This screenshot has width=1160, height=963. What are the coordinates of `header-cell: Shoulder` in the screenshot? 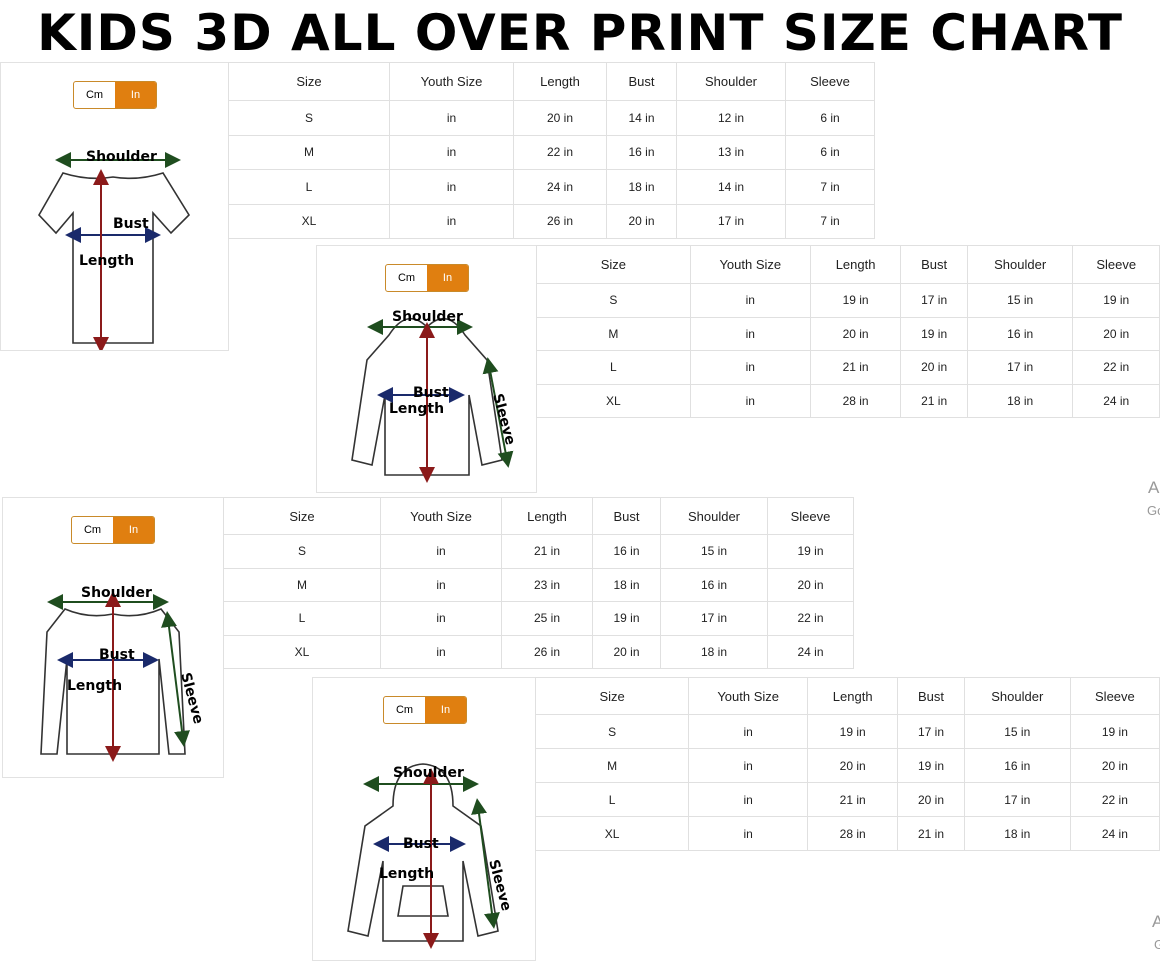 It's located at (1020, 264).